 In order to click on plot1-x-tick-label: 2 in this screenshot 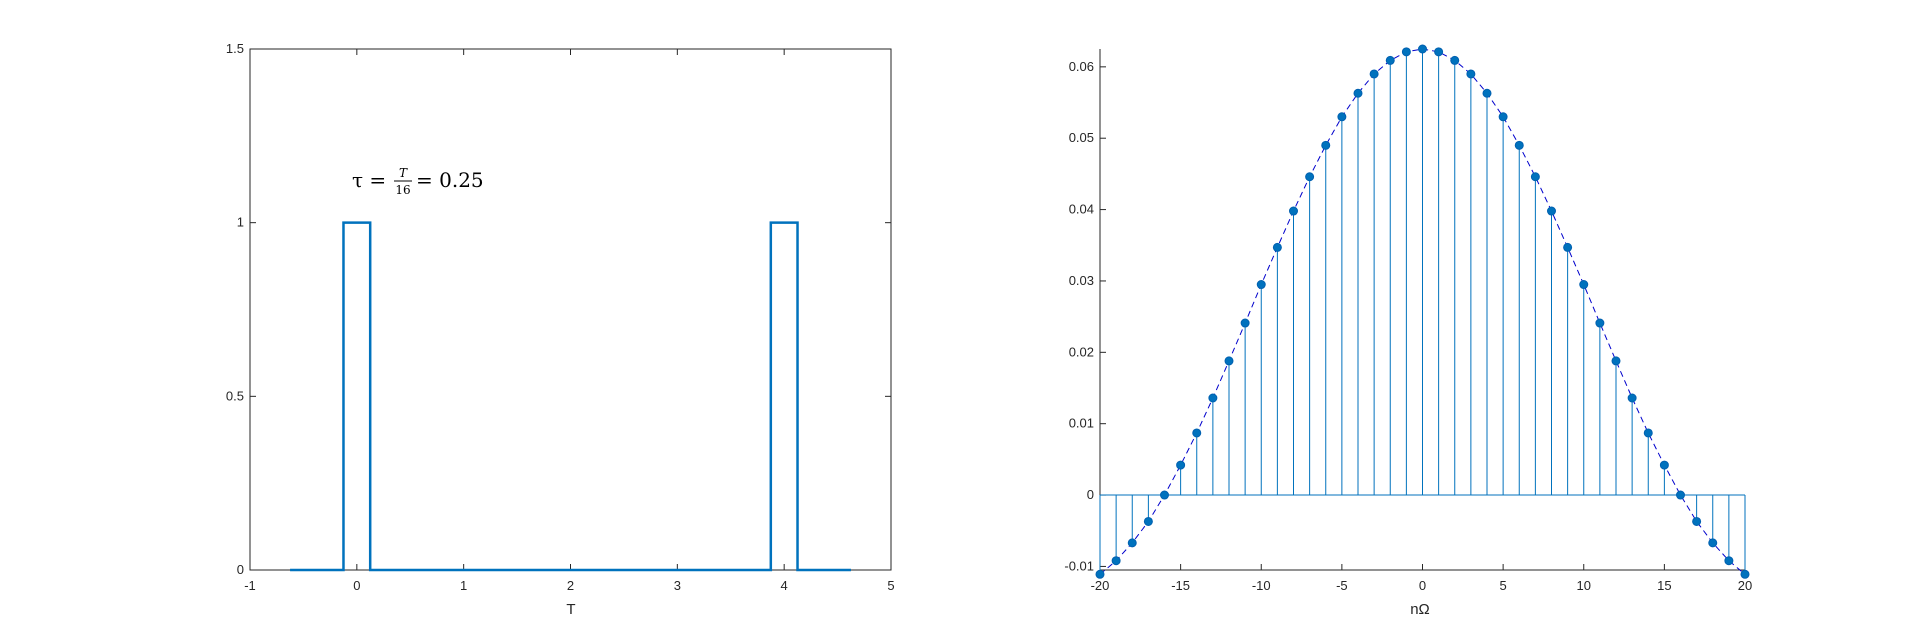, I will do `click(570, 585)`.